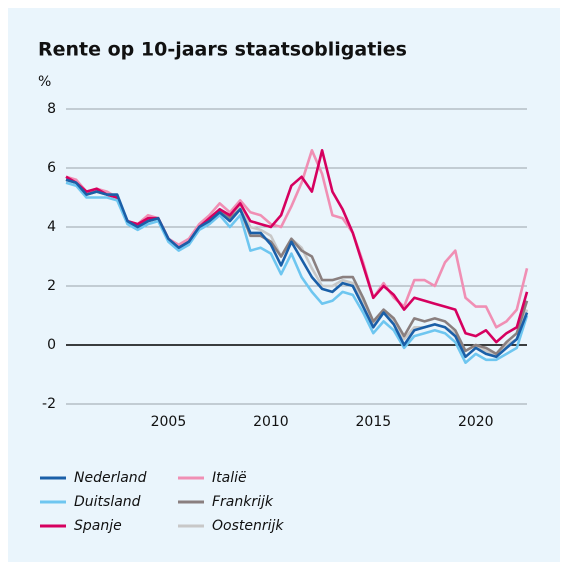  I want to click on y-tick-label: 0, so click(51, 345).